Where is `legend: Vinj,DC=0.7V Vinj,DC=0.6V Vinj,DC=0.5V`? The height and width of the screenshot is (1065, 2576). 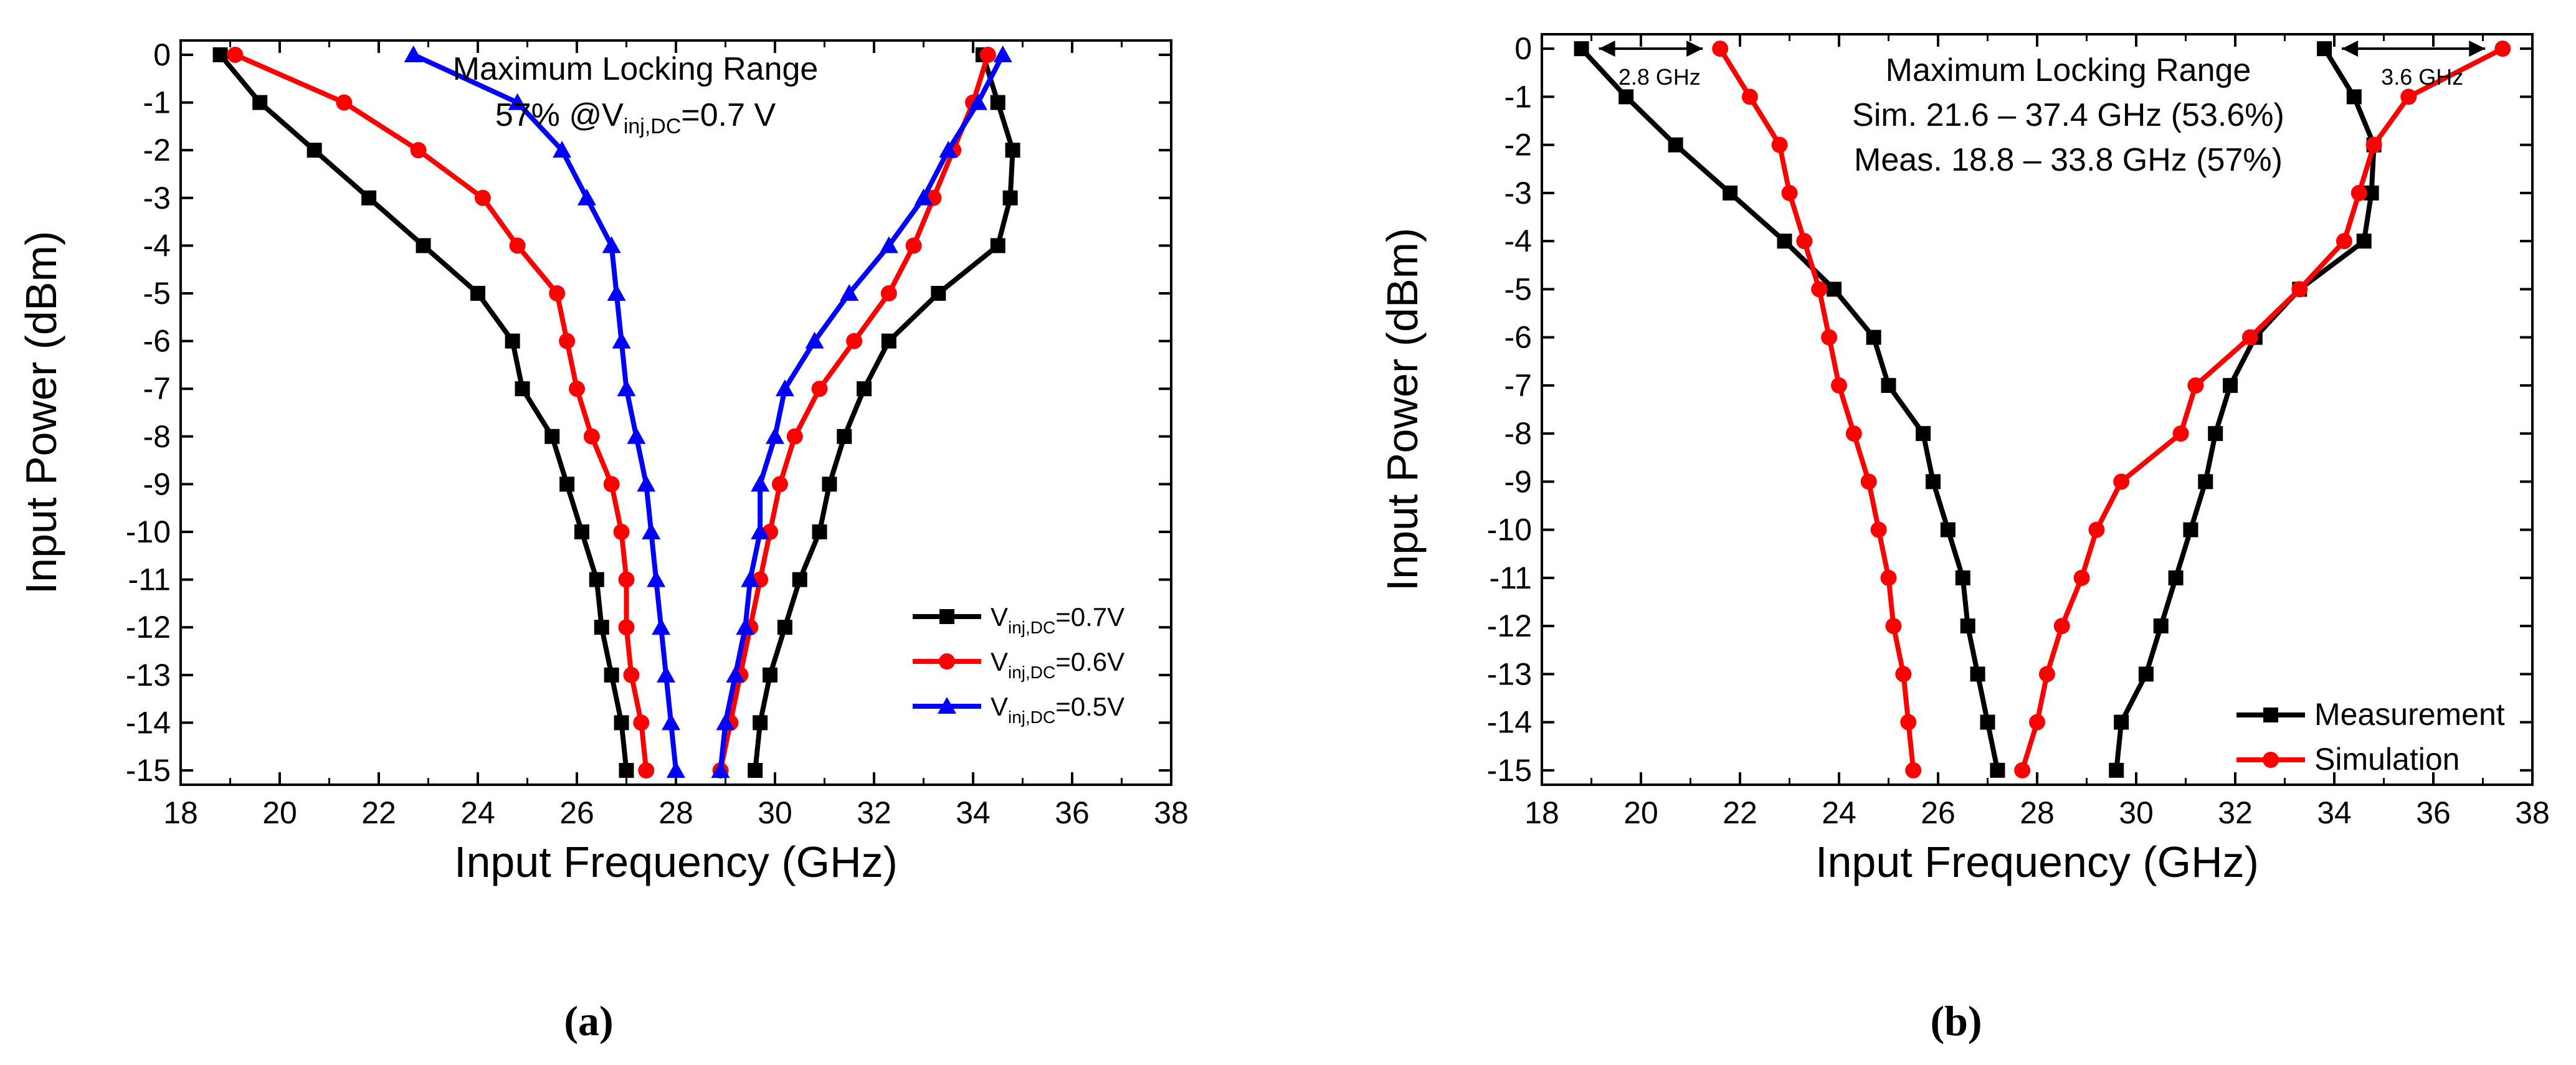
legend: Vinj,DC=0.7V Vinj,DC=0.6V Vinj,DC=0.5V is located at coordinates (1018, 665).